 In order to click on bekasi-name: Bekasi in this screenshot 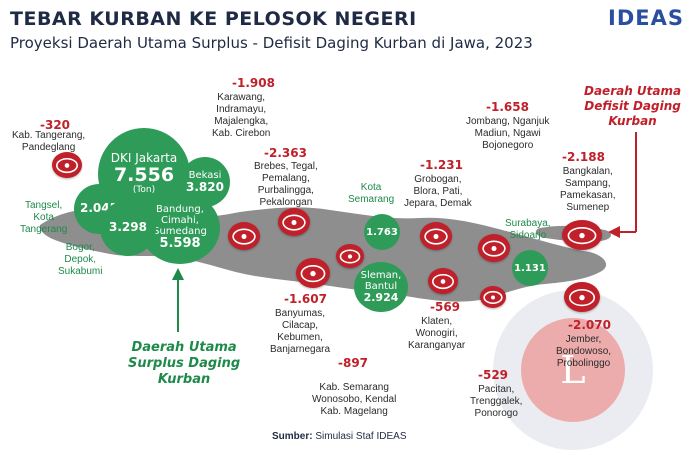, I will do `click(205, 175)`.